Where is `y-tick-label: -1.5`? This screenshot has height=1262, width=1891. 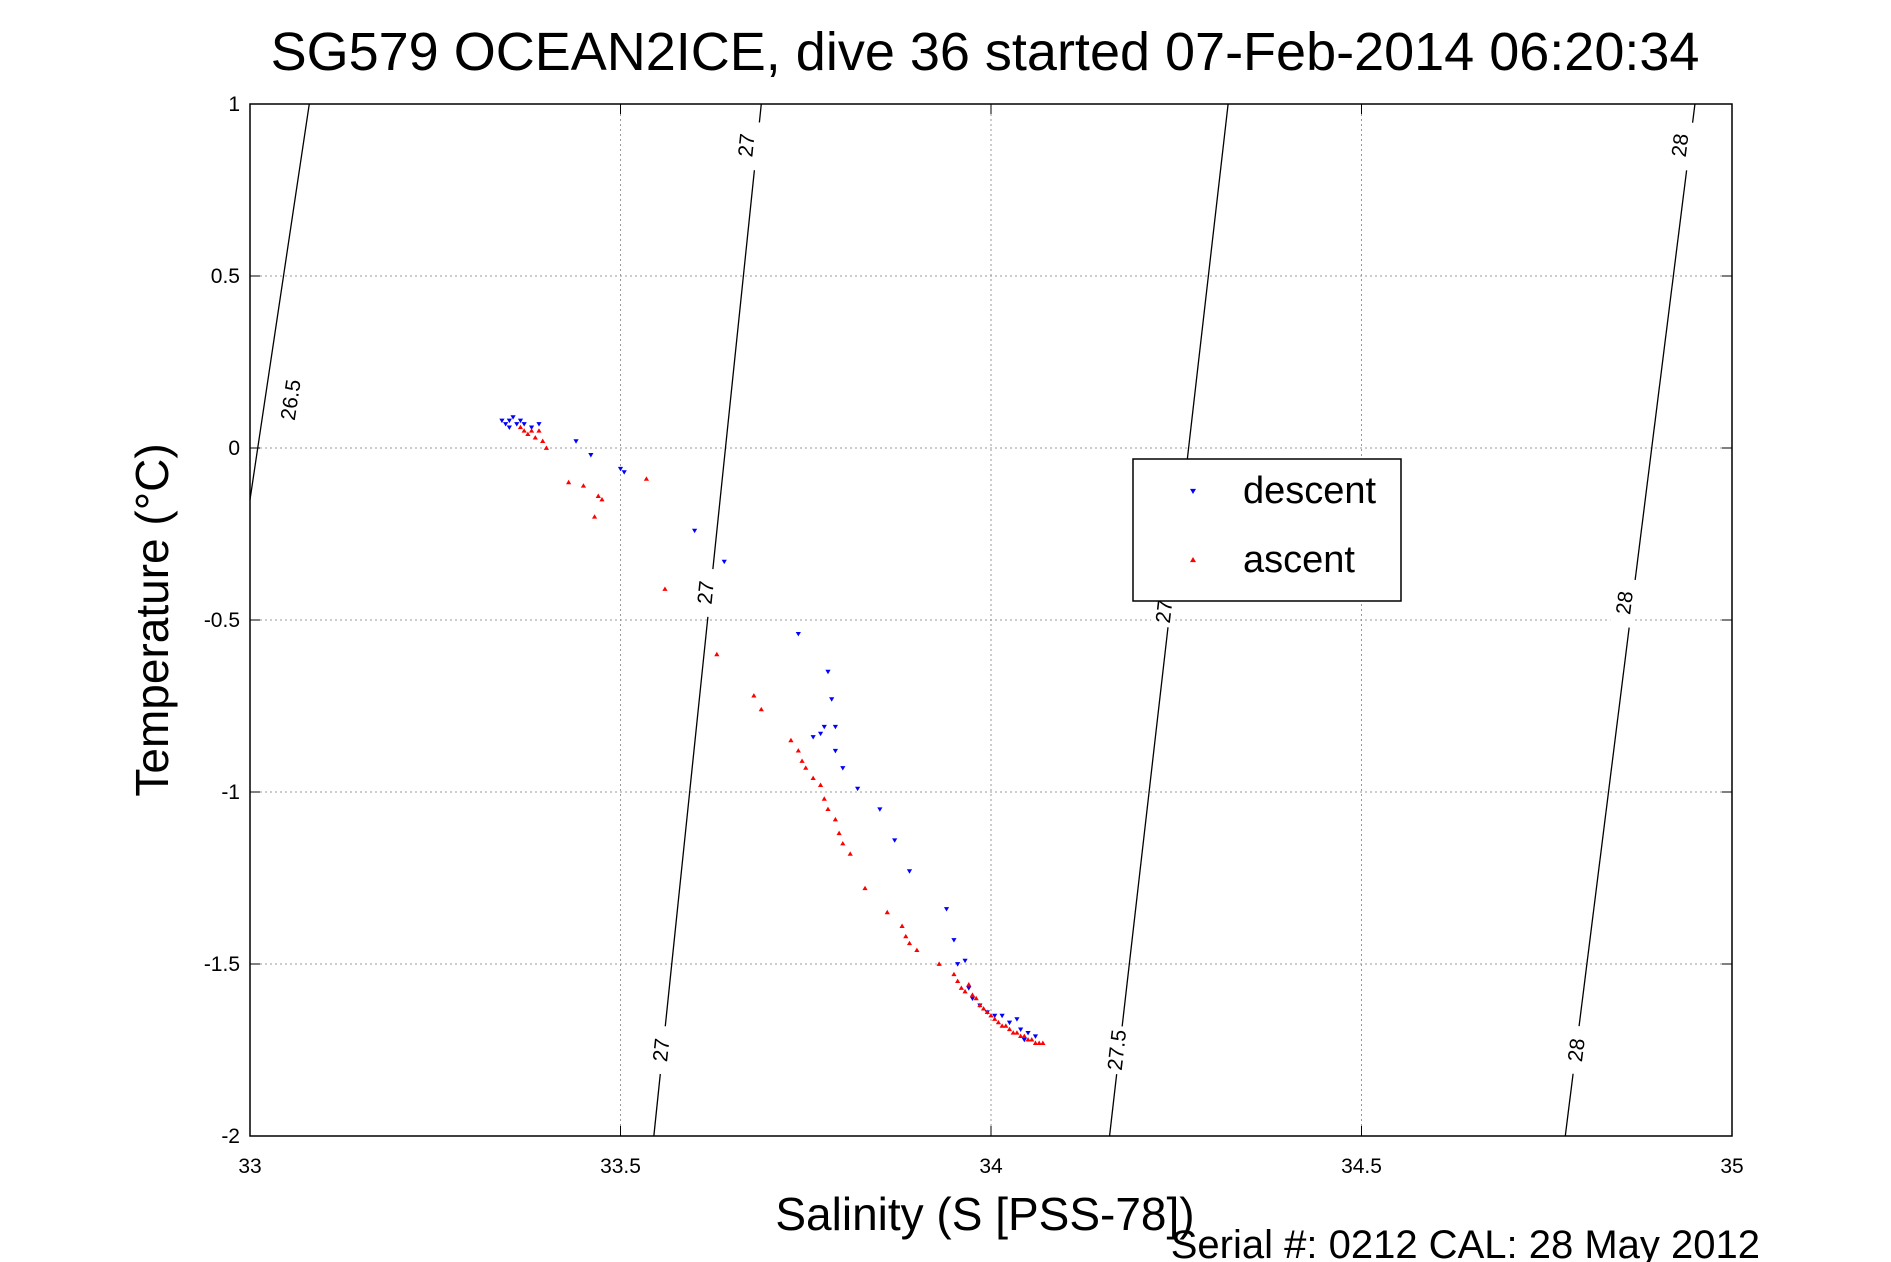 y-tick-label: -1.5 is located at coordinates (222, 964).